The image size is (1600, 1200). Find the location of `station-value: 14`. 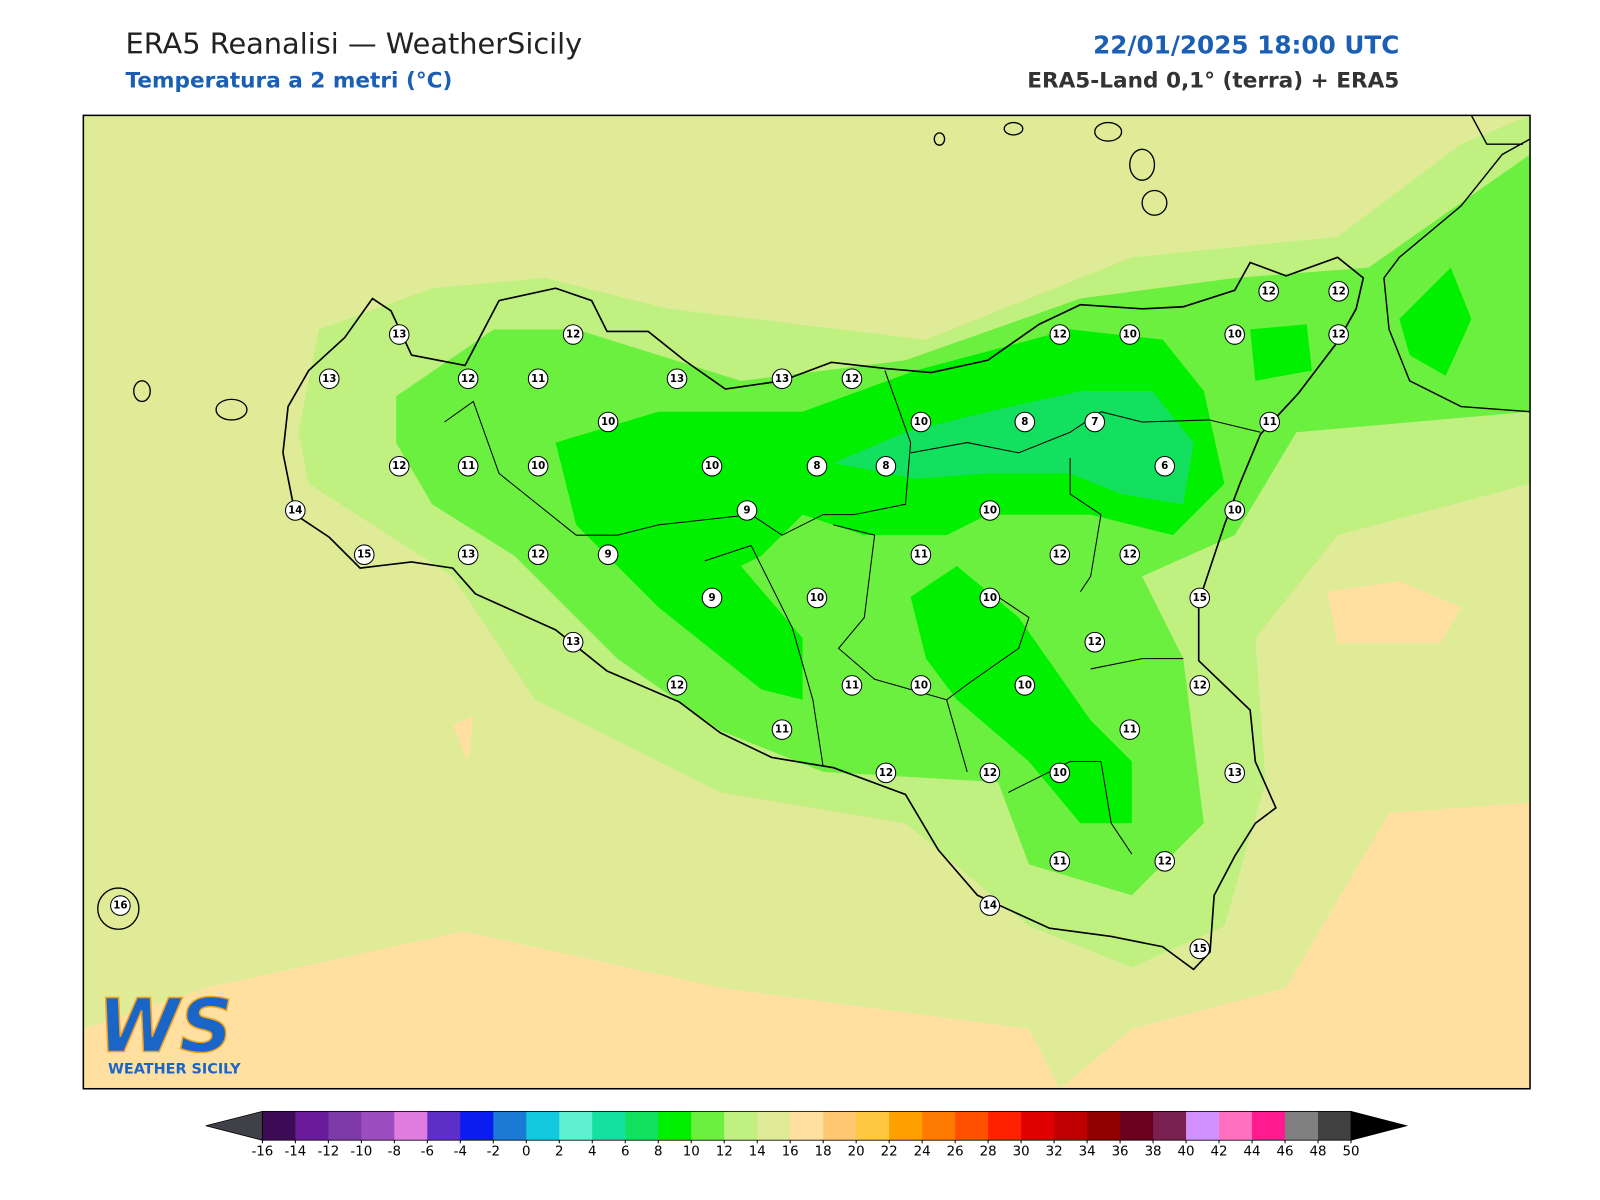

station-value: 14 is located at coordinates (295, 510).